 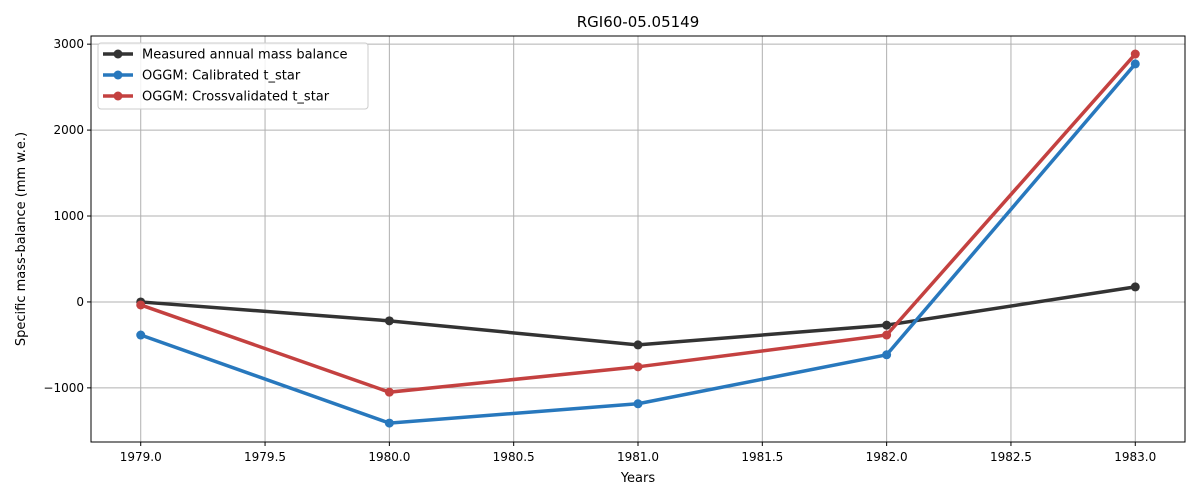 What do you see at coordinates (141, 457) in the screenshot?
I see `x-tick-label: 1979.0` at bounding box center [141, 457].